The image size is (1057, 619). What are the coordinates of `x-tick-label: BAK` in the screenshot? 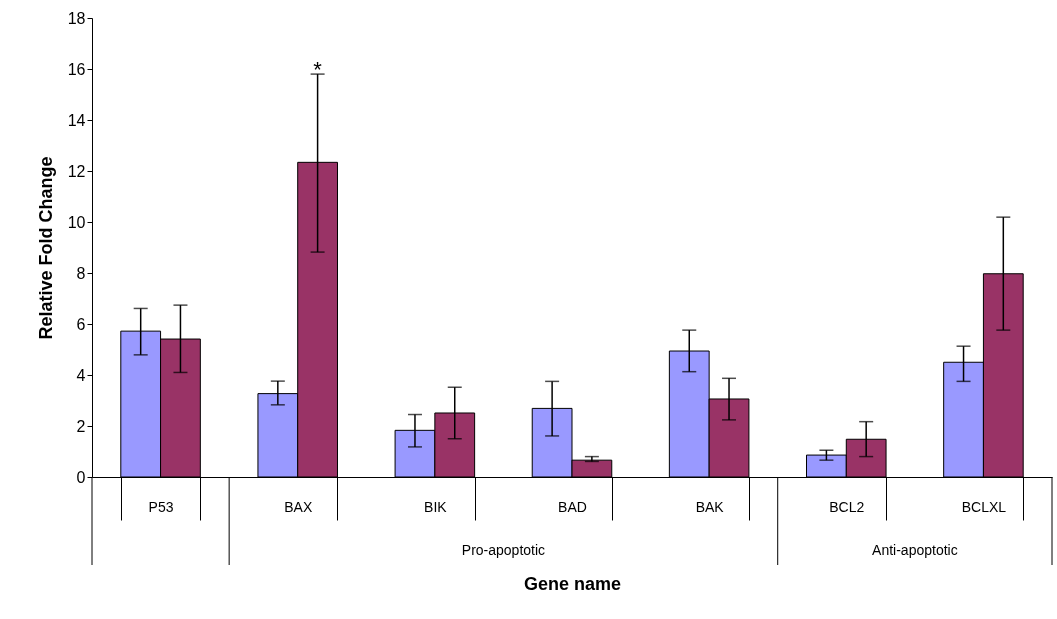 It's located at (710, 506).